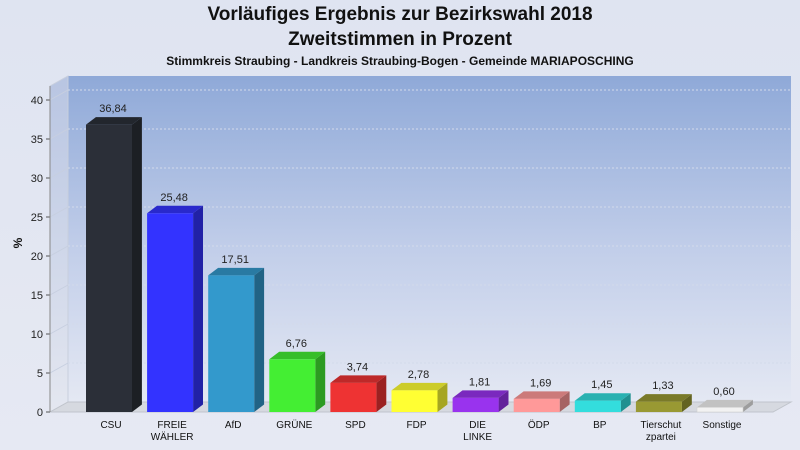  I want to click on y-tick-label: 15, so click(37, 296).